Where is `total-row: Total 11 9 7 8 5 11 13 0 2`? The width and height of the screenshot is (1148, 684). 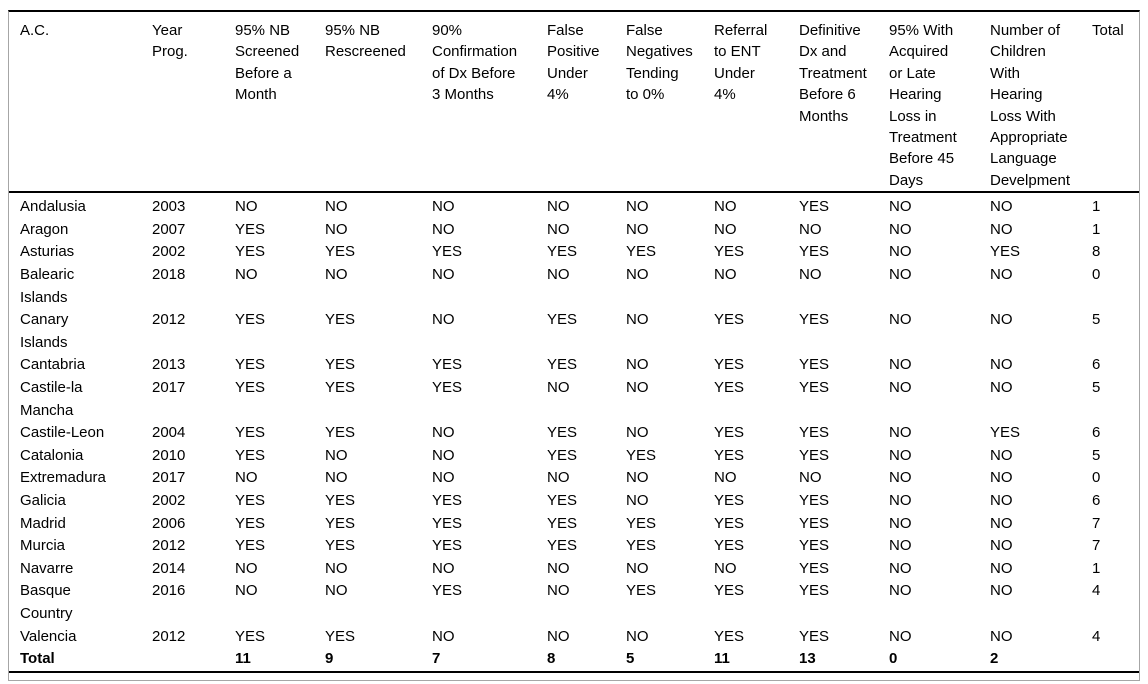
total-row: Total 11 9 7 8 5 11 13 0 2 is located at coordinates (574, 660).